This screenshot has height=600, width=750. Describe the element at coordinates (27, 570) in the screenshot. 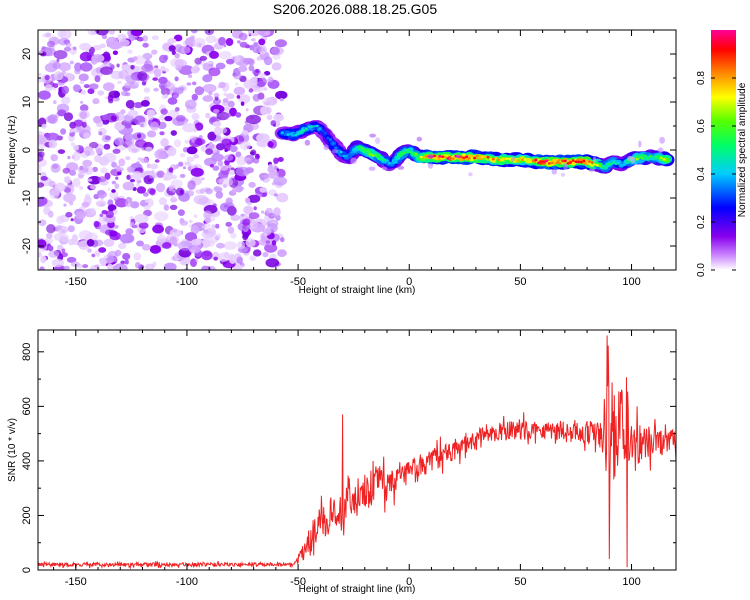

I see `snr-ytick-label: 0` at that location.